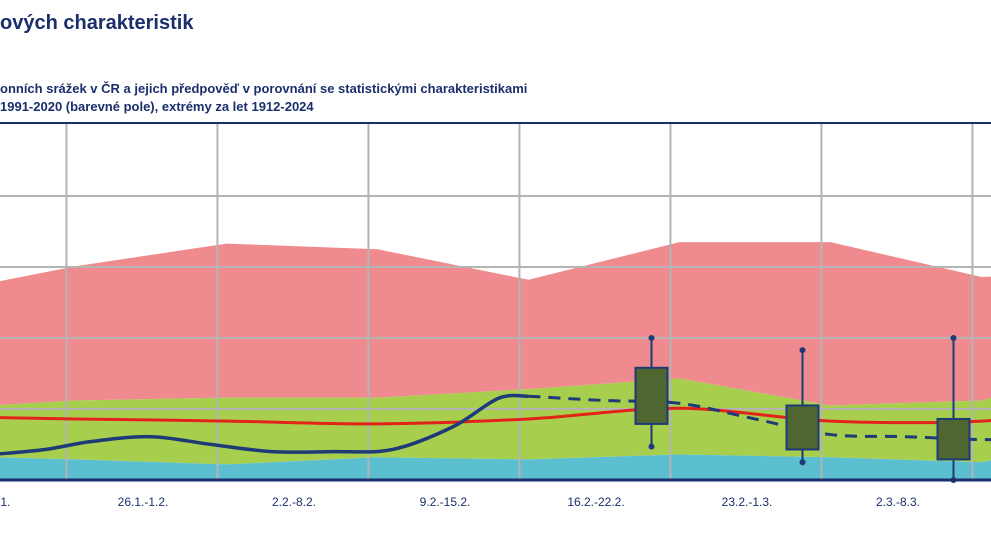 This screenshot has height=558, width=991. What do you see at coordinates (595, 502) in the screenshot?
I see `x-tick-label: 16.2.-22.2.` at bounding box center [595, 502].